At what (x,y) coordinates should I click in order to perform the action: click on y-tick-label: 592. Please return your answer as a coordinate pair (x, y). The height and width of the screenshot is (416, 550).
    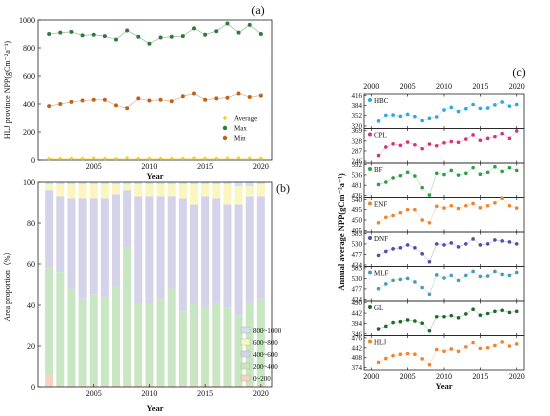
    Looking at the image, I should click on (357, 165).